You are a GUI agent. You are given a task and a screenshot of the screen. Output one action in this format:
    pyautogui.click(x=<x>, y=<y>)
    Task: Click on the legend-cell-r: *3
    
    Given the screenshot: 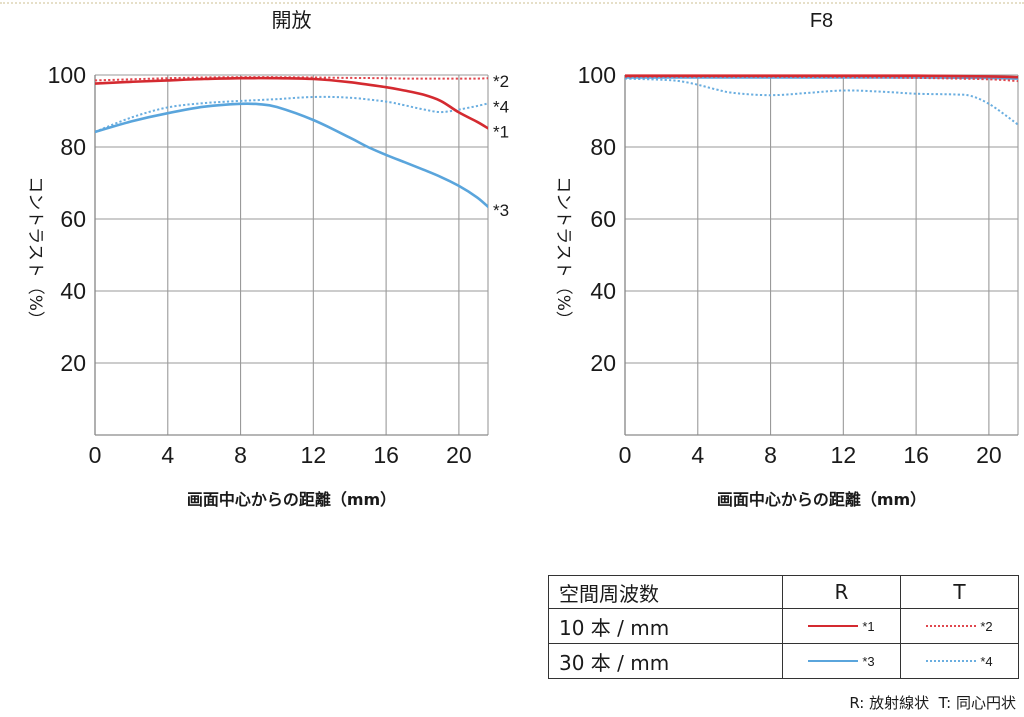 What is the action you would take?
    pyautogui.click(x=841, y=661)
    